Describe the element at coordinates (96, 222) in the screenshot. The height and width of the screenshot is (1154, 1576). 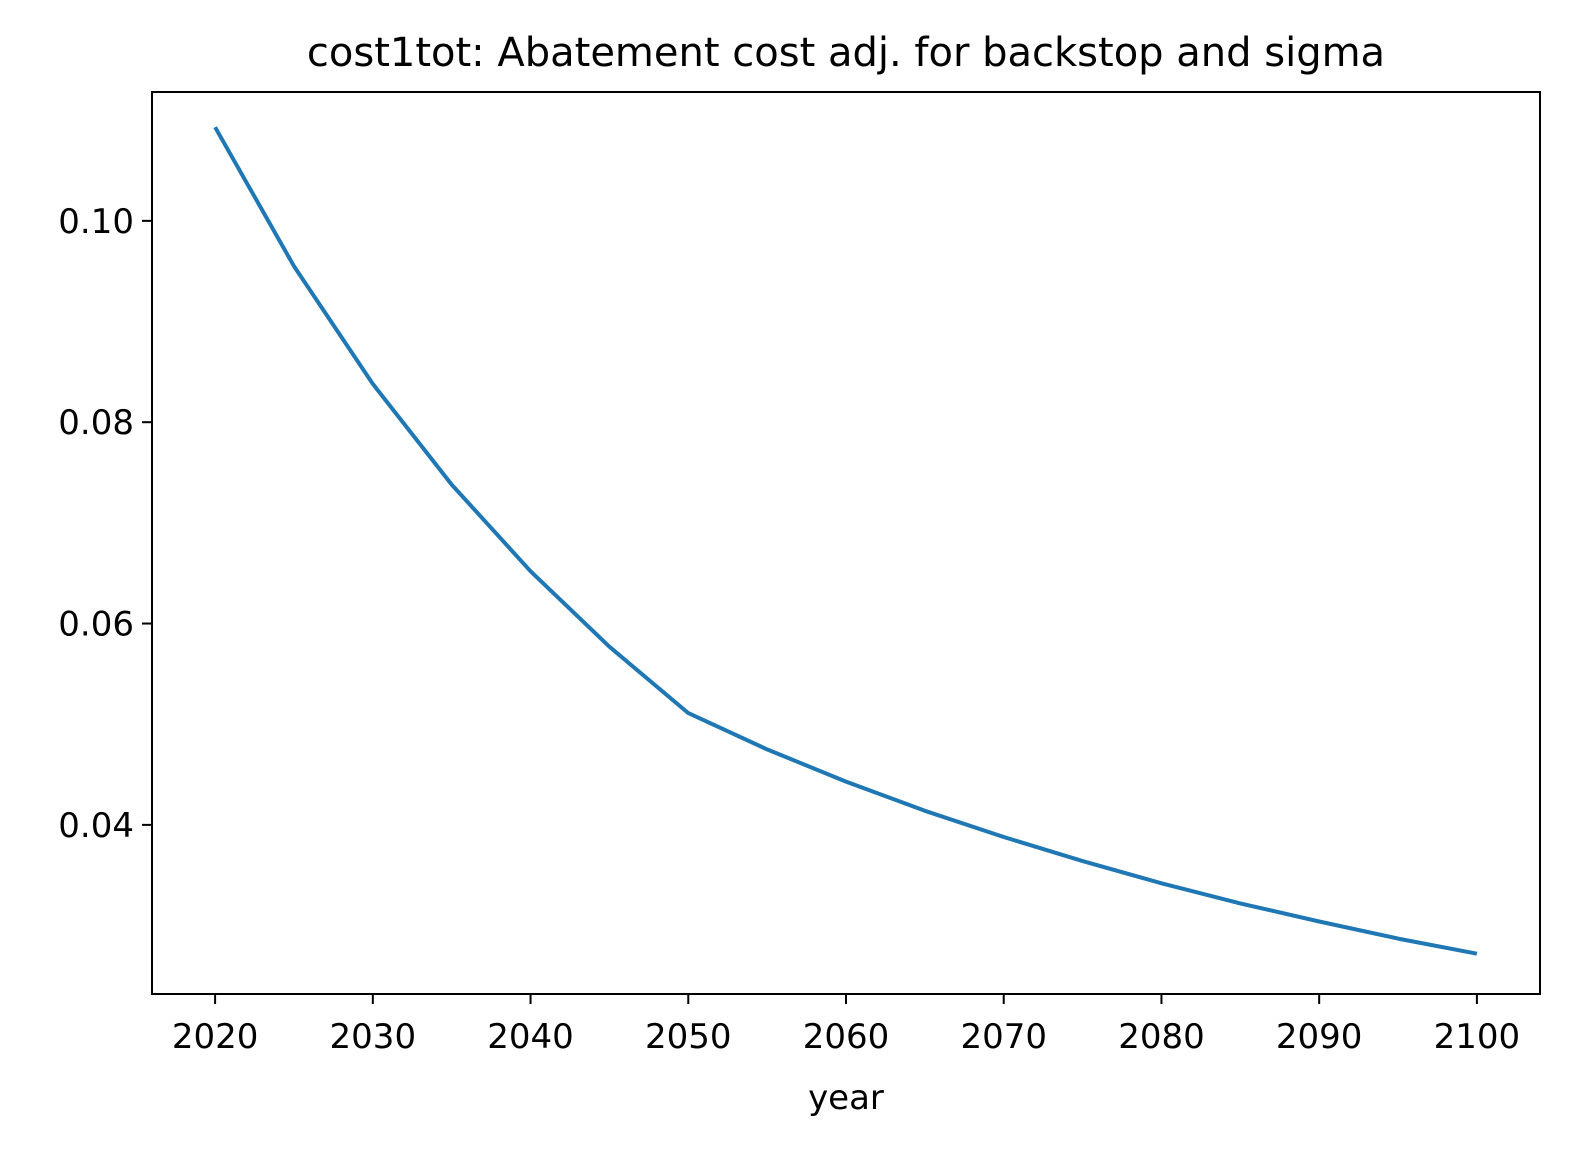
I see `y-tick-label: 0.10` at that location.